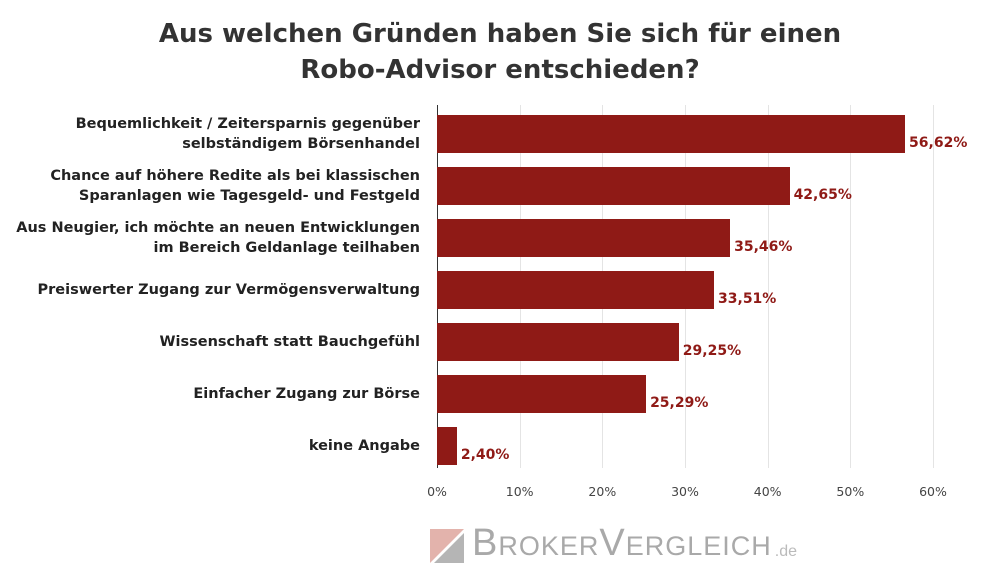 The width and height of the screenshot is (1000, 578). Describe the element at coordinates (622, 543) in the screenshot. I see `logo-text: BrokerVergleich` at that location.